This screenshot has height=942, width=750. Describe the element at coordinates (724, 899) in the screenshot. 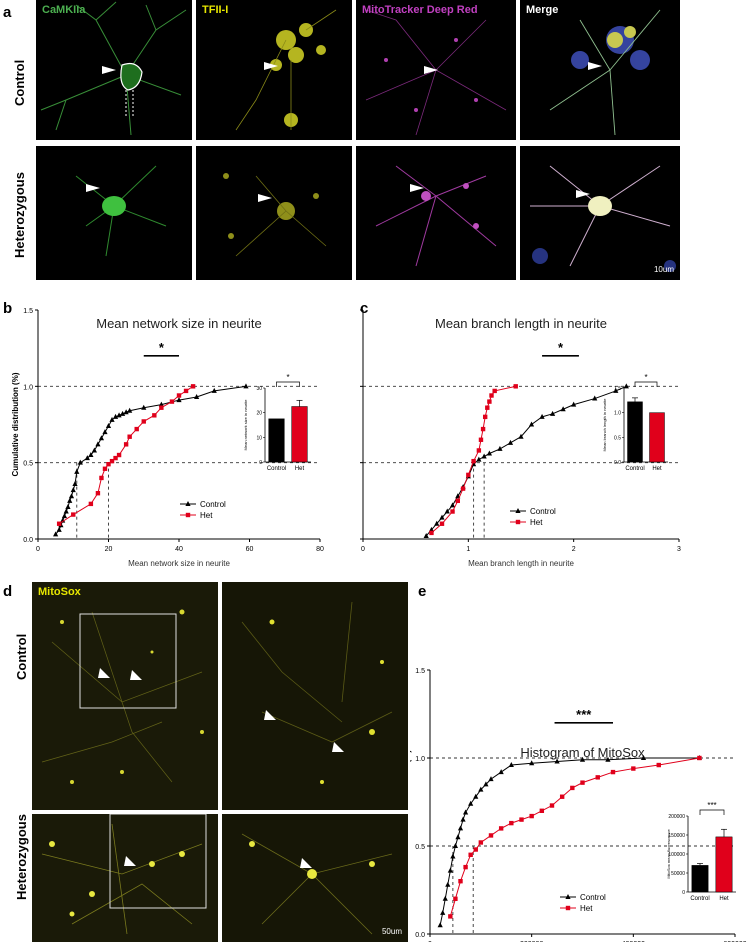

I see `inset-category-label: Het` at that location.